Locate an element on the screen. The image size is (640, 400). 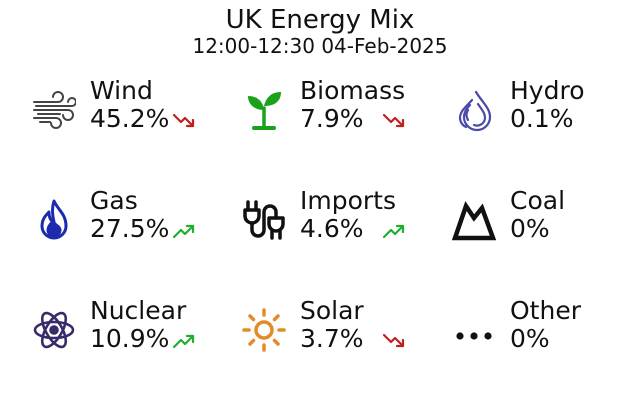
source-name: Gas is located at coordinates (114, 200).